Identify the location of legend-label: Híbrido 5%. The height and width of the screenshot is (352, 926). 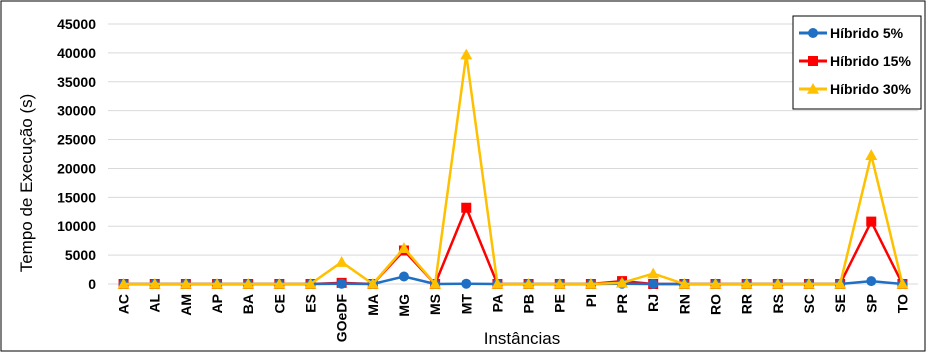
(867, 33).